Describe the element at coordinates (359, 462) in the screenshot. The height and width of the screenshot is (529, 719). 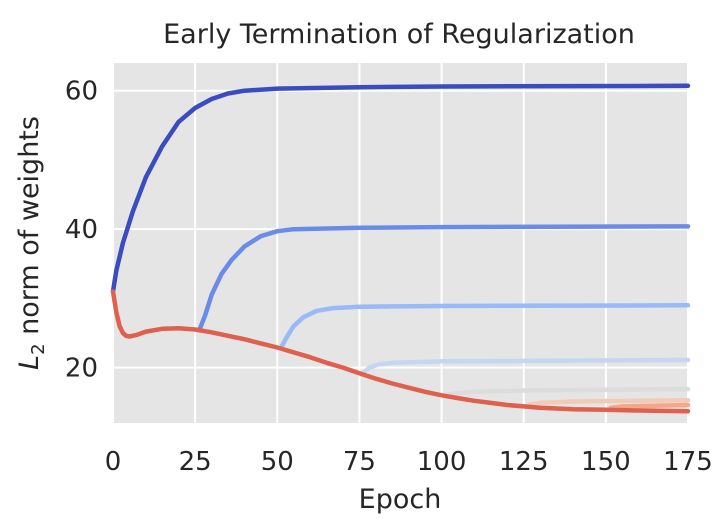
I see `x-tick-label-3: 75` at that location.